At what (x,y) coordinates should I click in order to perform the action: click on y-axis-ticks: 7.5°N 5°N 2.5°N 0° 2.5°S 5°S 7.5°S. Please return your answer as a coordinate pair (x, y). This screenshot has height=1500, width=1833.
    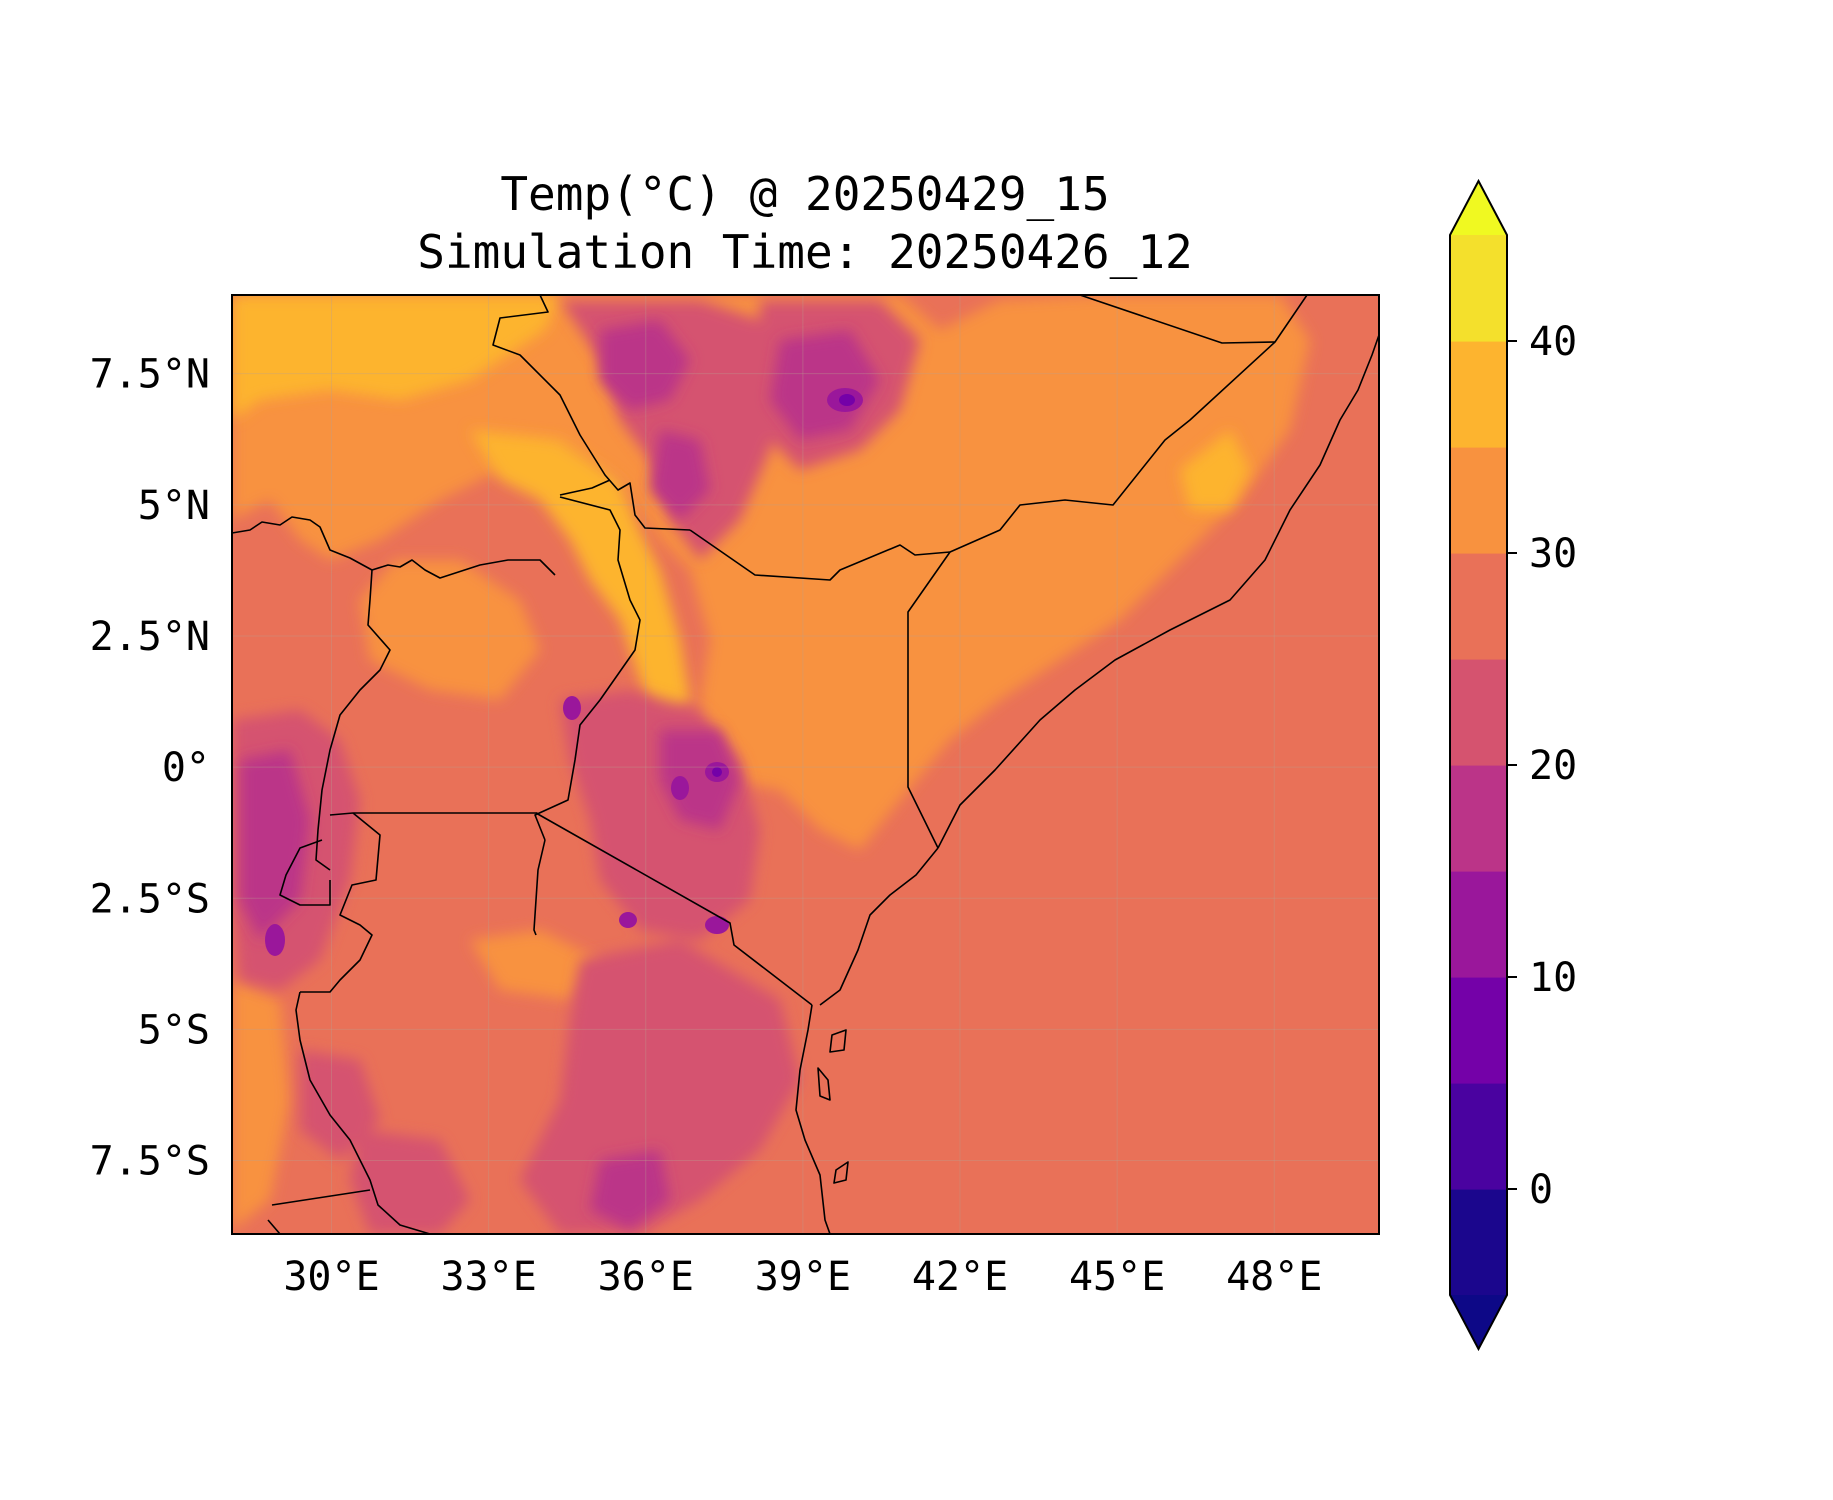
    Looking at the image, I should click on (150, 768).